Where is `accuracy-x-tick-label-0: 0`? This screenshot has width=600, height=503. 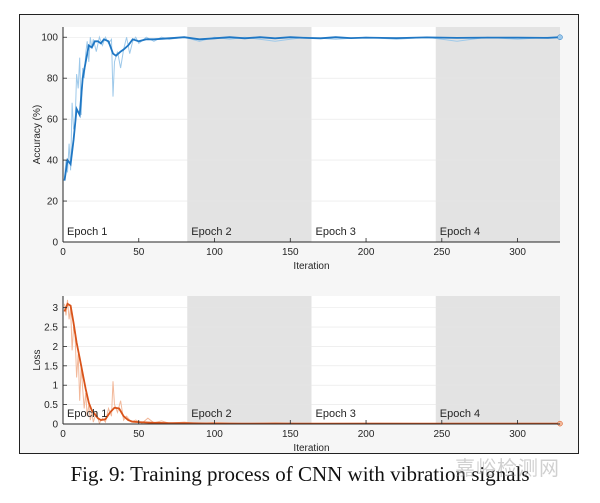
accuracy-x-tick-label-0: 0 is located at coordinates (63, 252).